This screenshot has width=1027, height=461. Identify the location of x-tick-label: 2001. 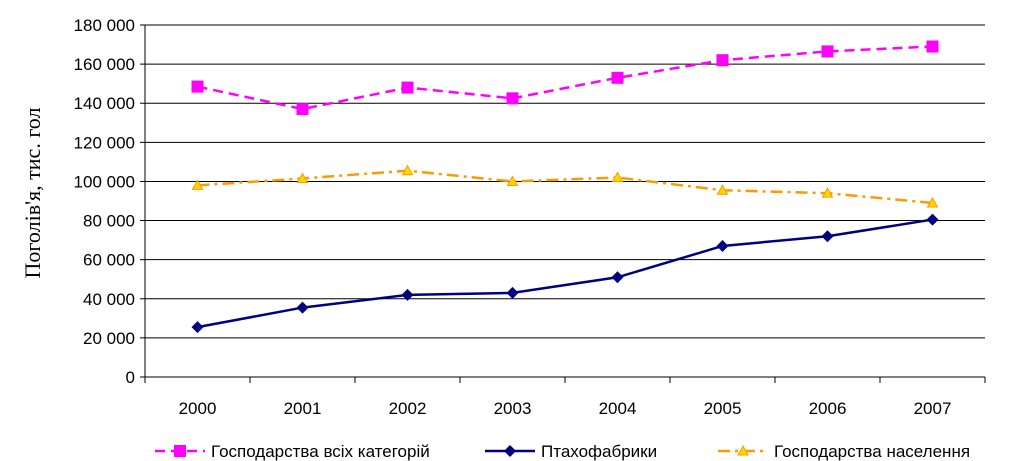
(303, 408).